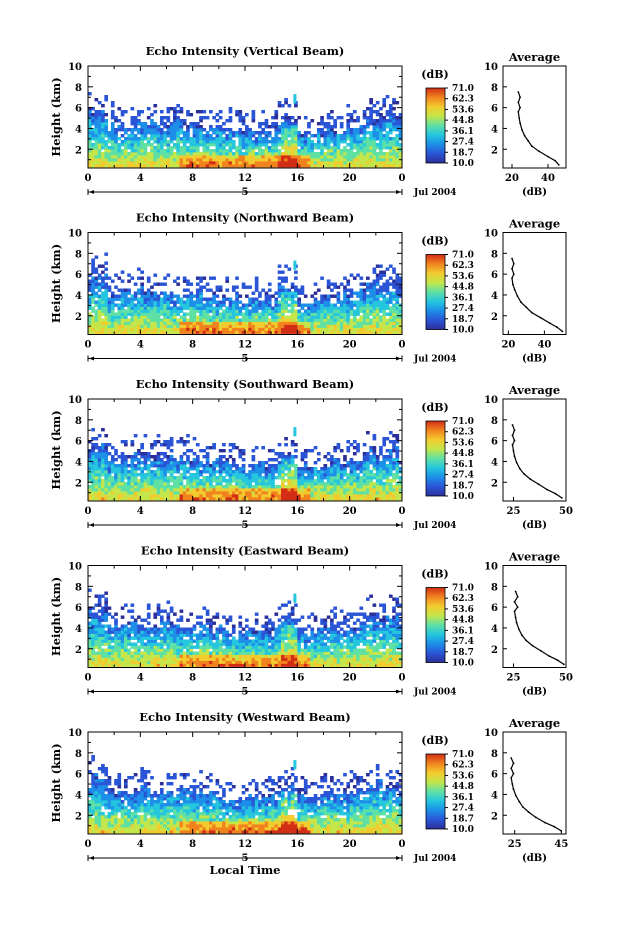  I want to click on date-label: Jul 2004, so click(434, 360).